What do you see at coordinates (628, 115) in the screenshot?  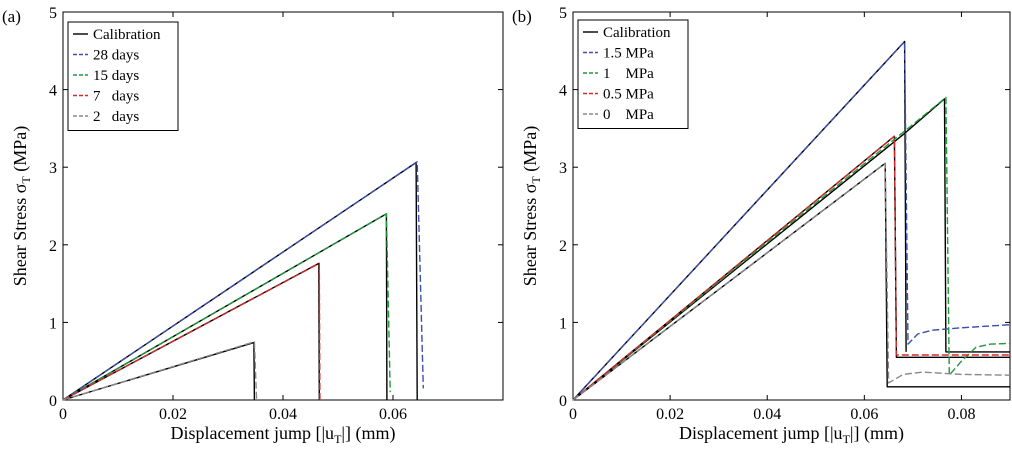 I see `legend-label: 0 MPa` at bounding box center [628, 115].